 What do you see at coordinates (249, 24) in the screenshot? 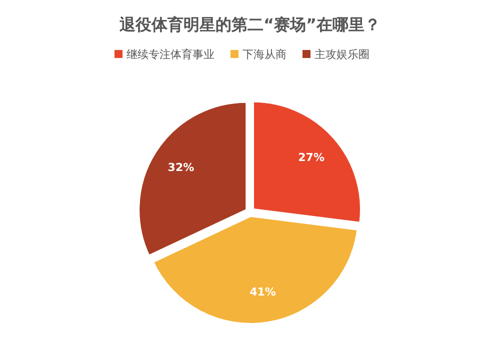
I see `chart-title: 退役体育明星的第二“赛场”在哪里？` at bounding box center [249, 24].